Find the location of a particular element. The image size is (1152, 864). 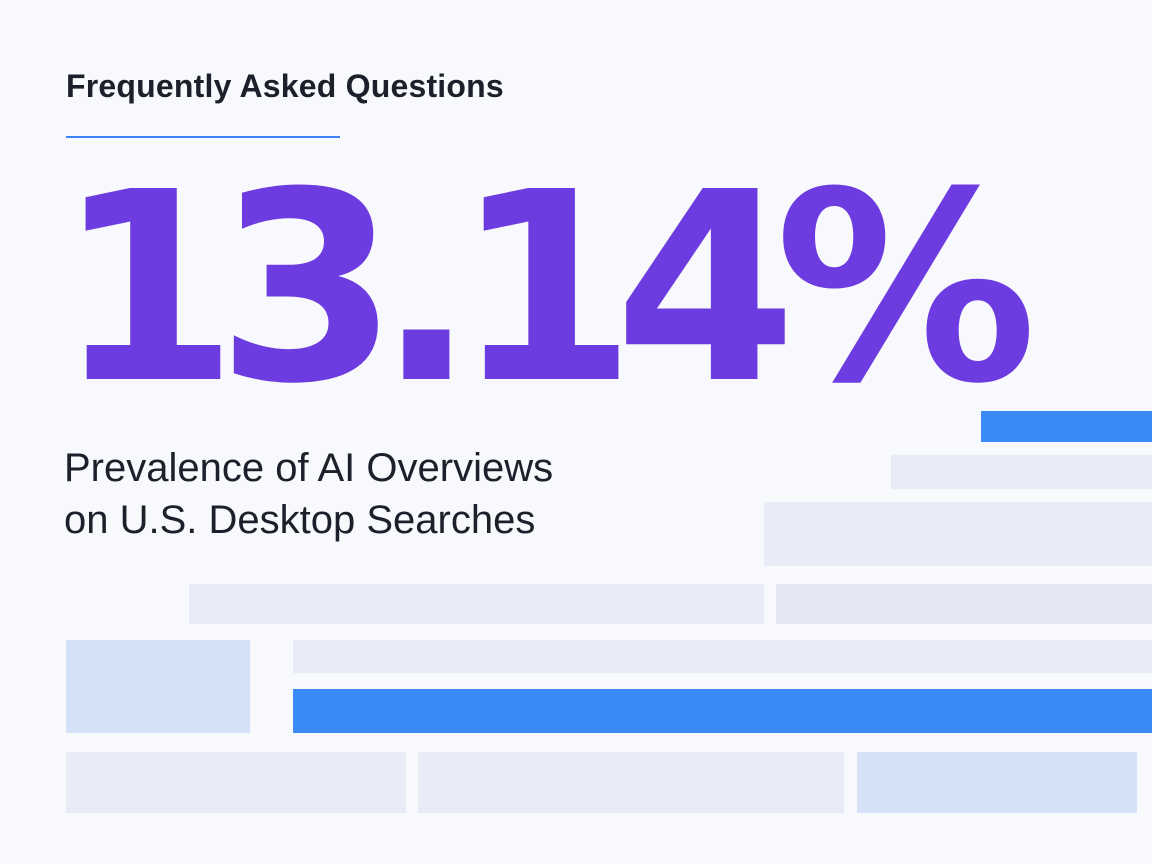

hero-caption-line-1: Prevalence of AI Overviews is located at coordinates (309, 468).